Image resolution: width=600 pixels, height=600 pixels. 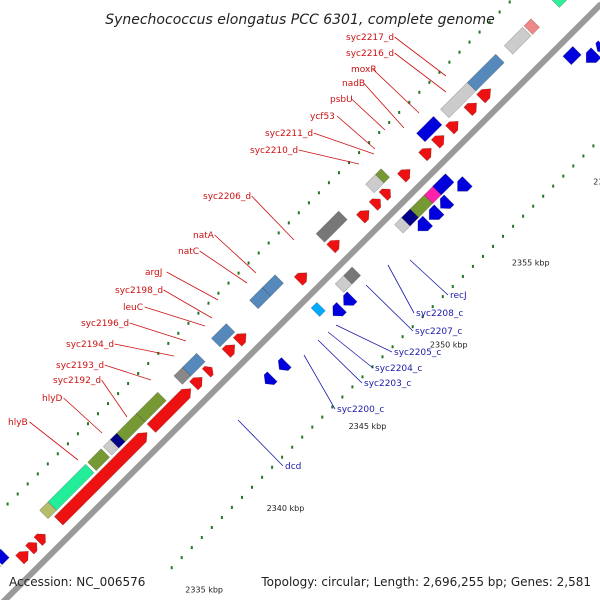 I want to click on reverse-gene-label: syc2205_c, so click(x=417, y=353).